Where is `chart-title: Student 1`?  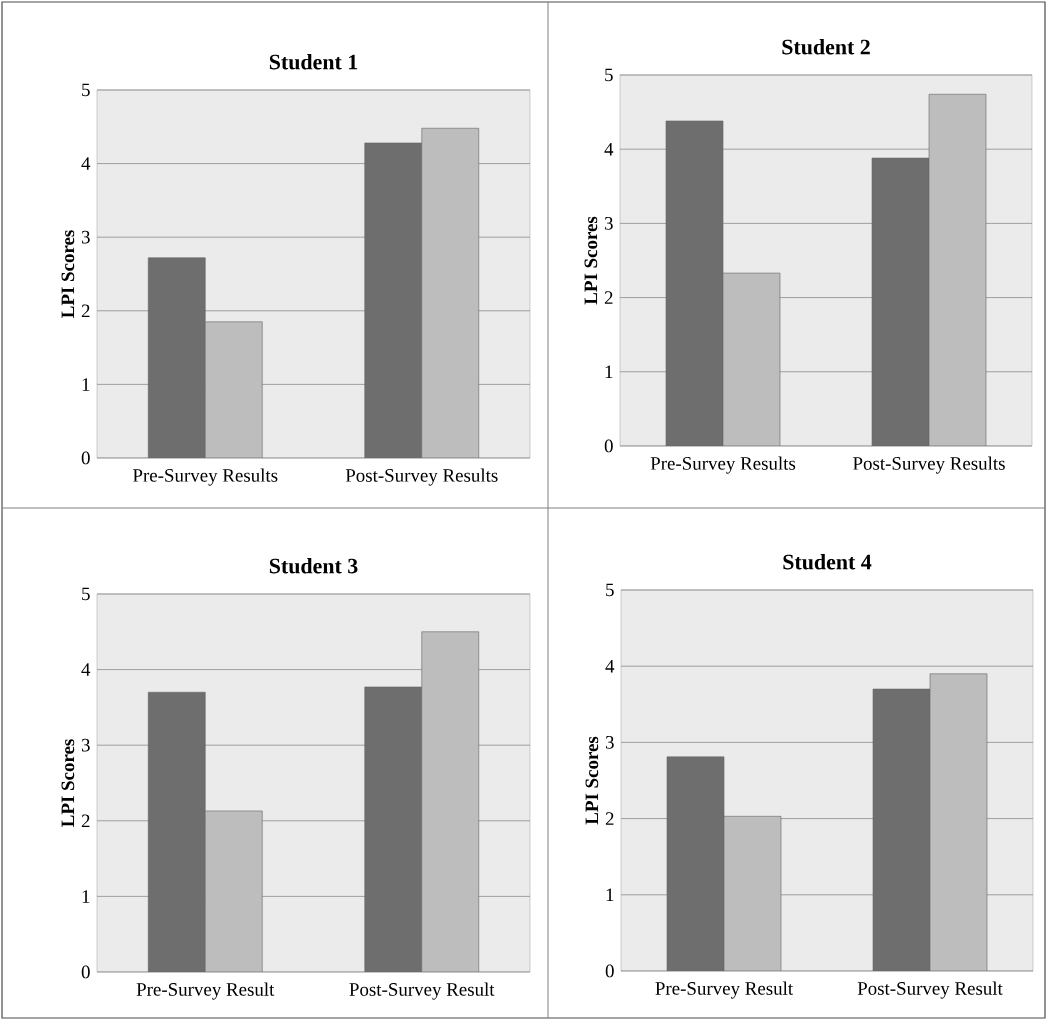 chart-title: Student 1 is located at coordinates (313, 62).